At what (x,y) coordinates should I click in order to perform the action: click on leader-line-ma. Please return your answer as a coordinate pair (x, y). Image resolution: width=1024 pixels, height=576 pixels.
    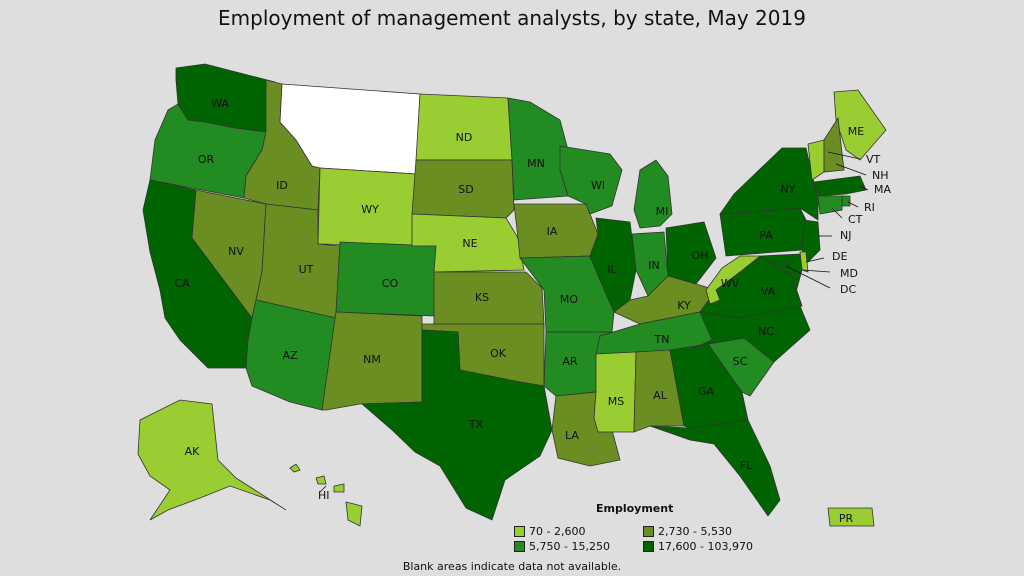
    Looking at the image, I should click on (864, 188).